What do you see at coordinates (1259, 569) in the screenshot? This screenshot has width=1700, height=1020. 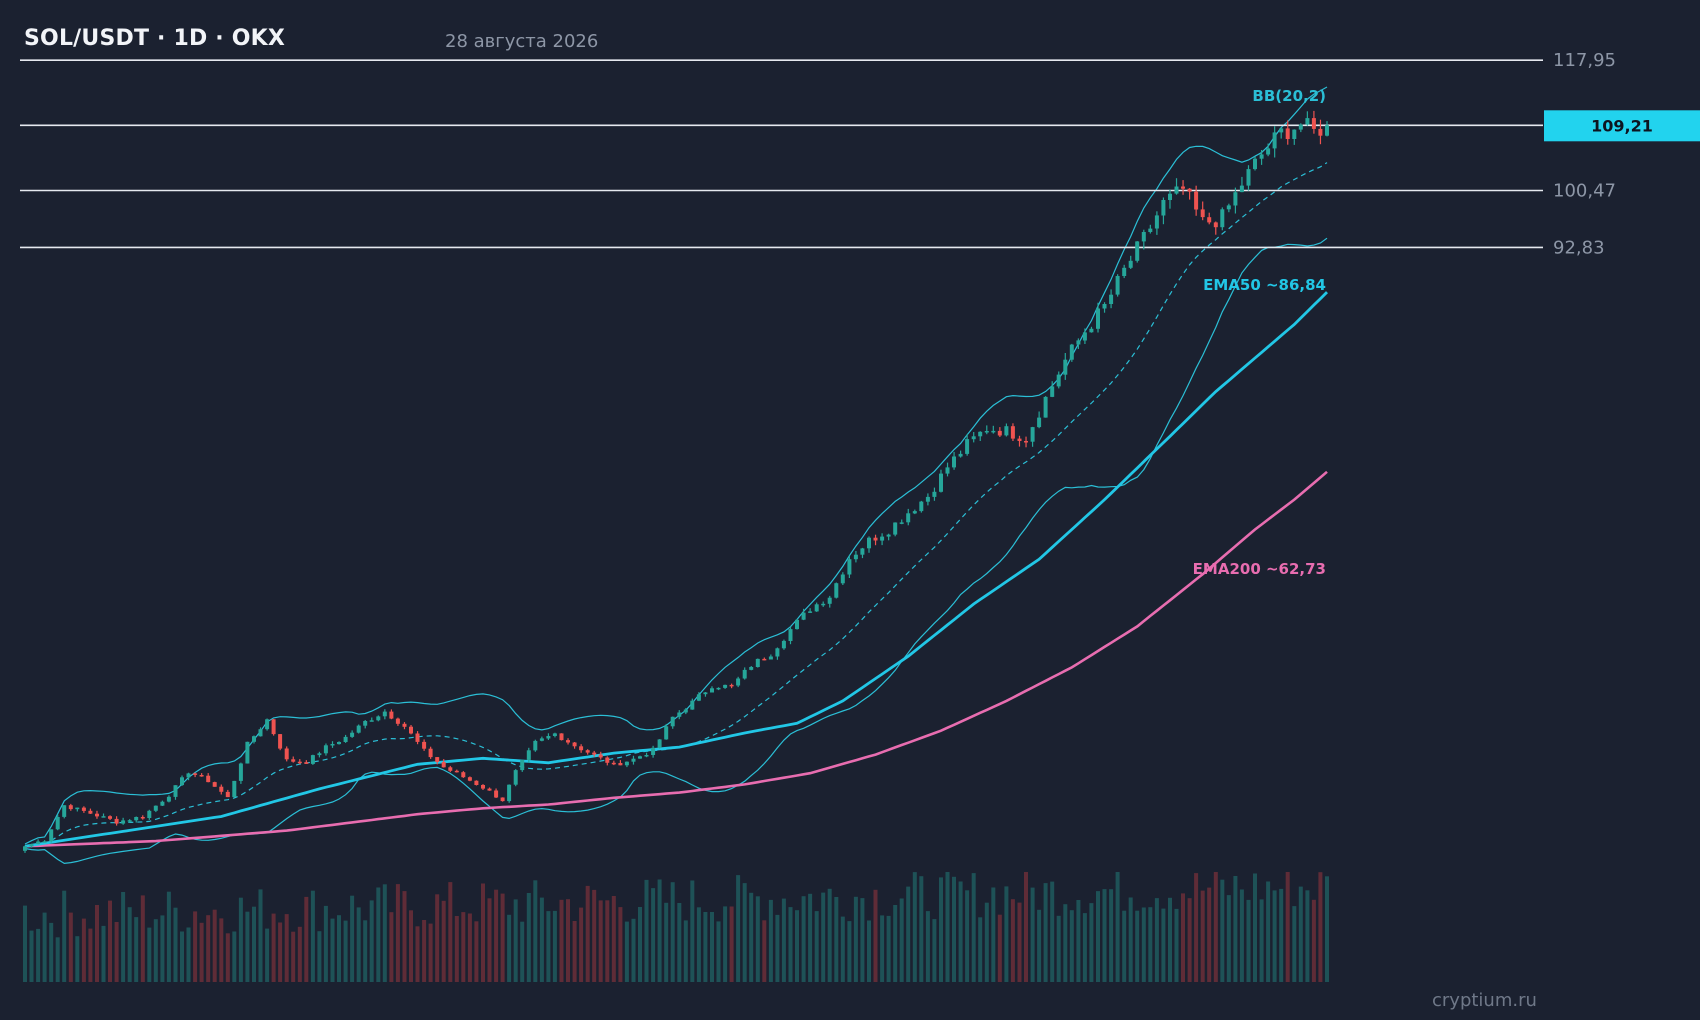 I see `ema200-label: EMA200 ~62,73` at bounding box center [1259, 569].